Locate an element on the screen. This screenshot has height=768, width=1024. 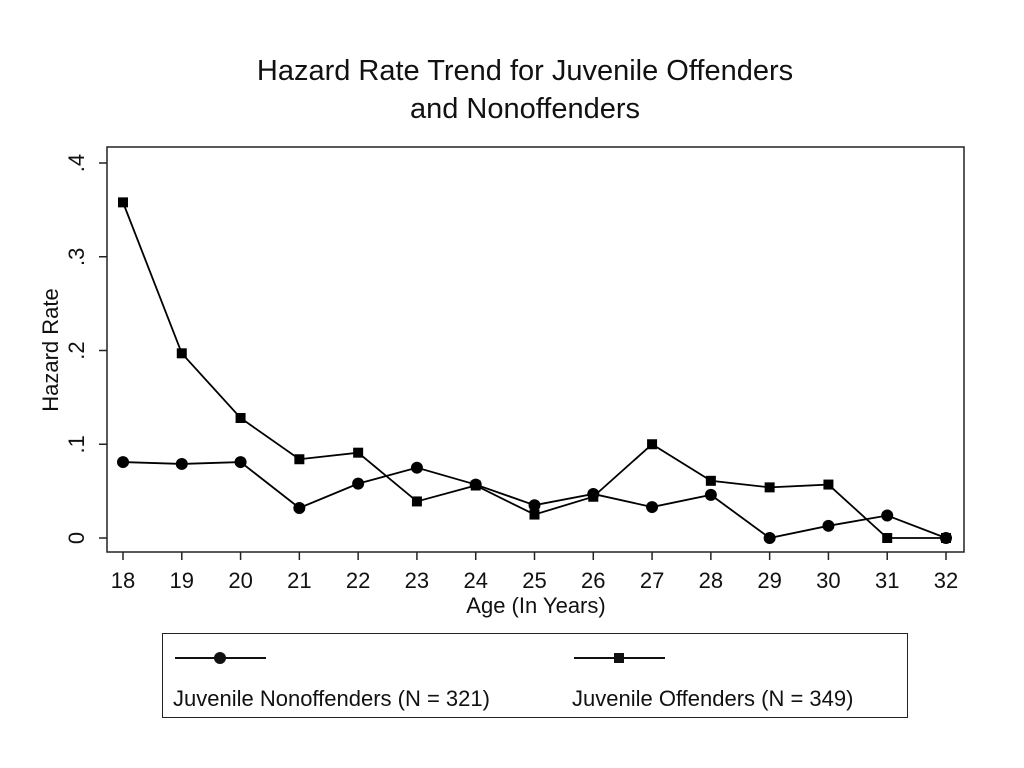
y-tick-label-1: .1 is located at coordinates (76, 444).